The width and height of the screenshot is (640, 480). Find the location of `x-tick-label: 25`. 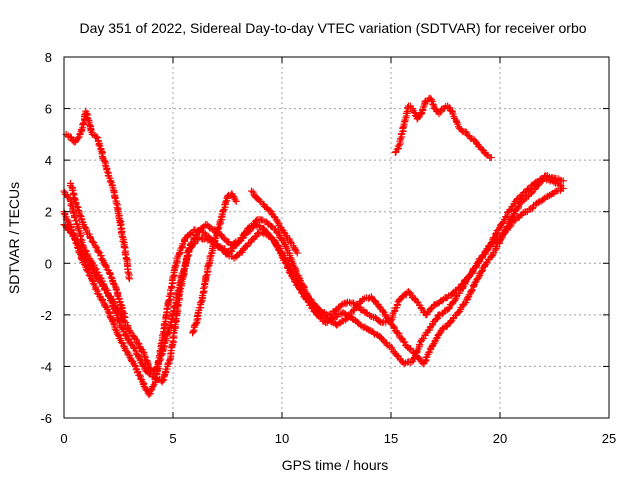

x-tick-label: 25 is located at coordinates (609, 438).